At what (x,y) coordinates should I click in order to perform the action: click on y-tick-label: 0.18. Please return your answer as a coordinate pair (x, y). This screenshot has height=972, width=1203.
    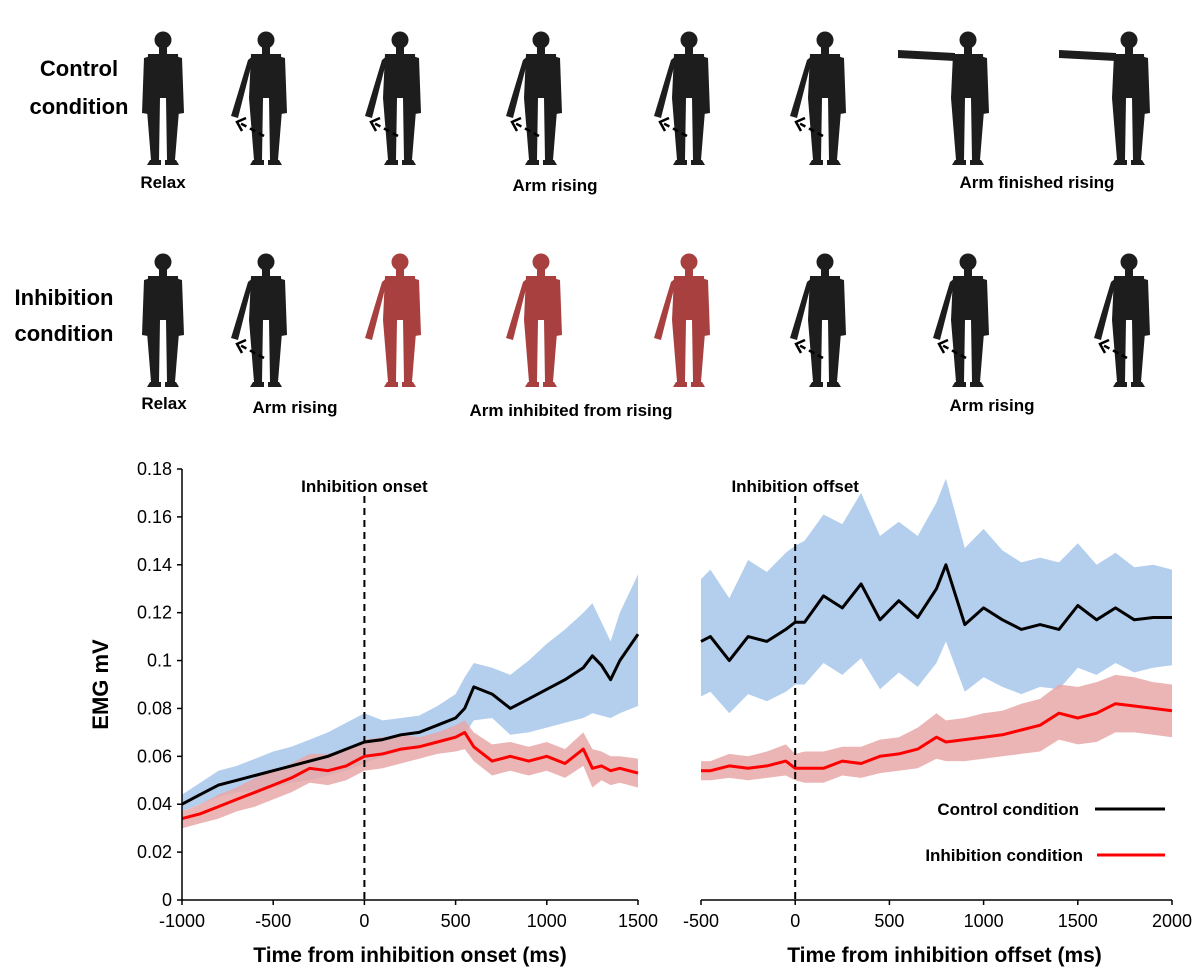
    Looking at the image, I should click on (154, 469).